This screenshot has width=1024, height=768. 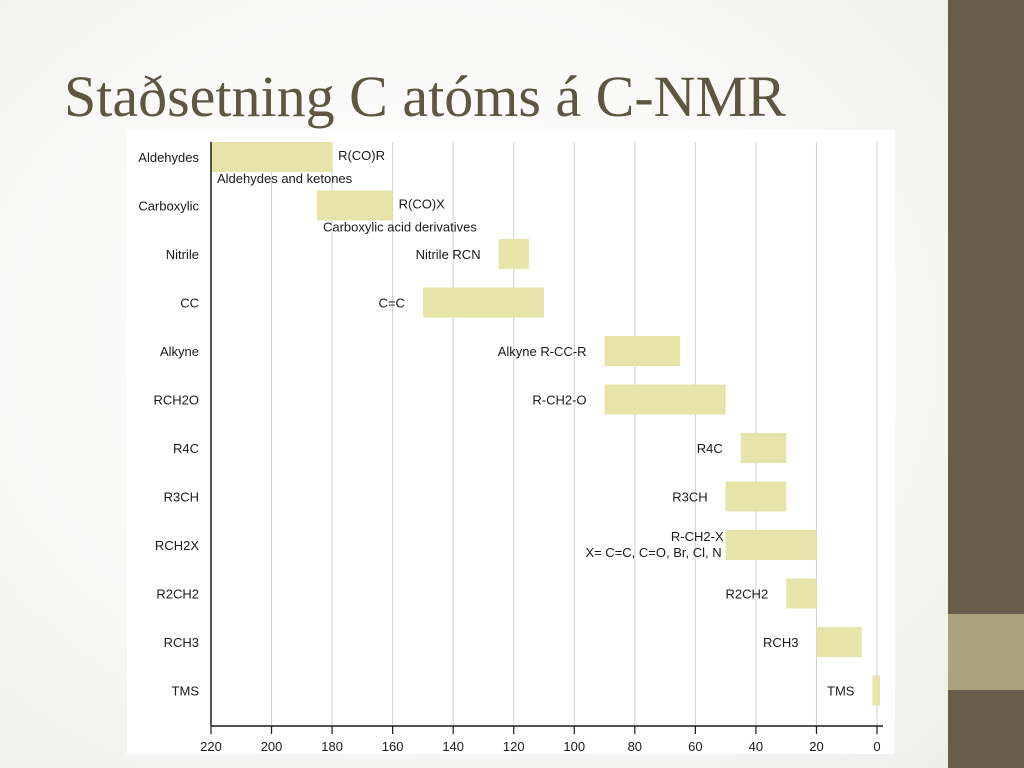 I want to click on x-tick-label: 140, so click(x=453, y=746).